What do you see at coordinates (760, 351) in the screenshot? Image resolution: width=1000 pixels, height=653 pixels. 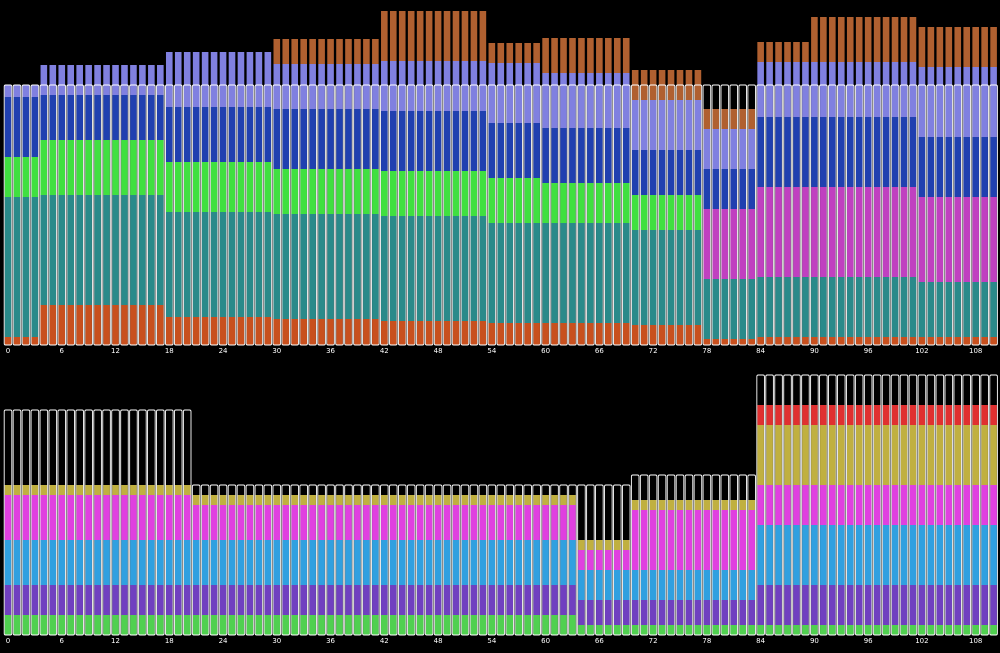 I see `x-tick-label: 84` at bounding box center [760, 351].